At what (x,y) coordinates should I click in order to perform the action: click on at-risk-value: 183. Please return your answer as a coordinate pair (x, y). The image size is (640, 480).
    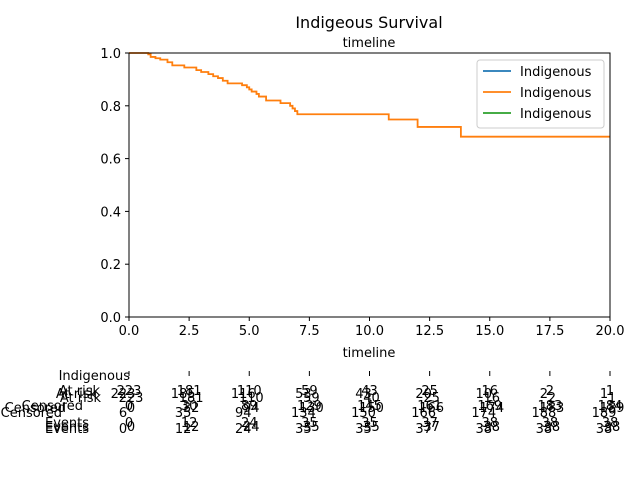
    Looking at the image, I should click on (551, 408).